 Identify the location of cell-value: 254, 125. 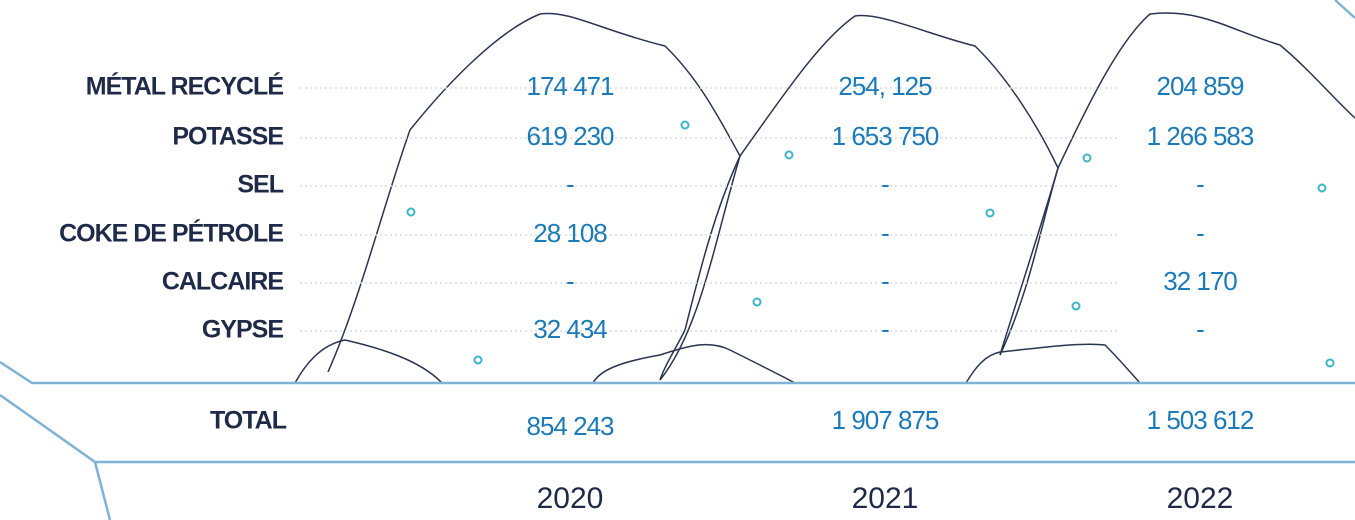
(885, 86).